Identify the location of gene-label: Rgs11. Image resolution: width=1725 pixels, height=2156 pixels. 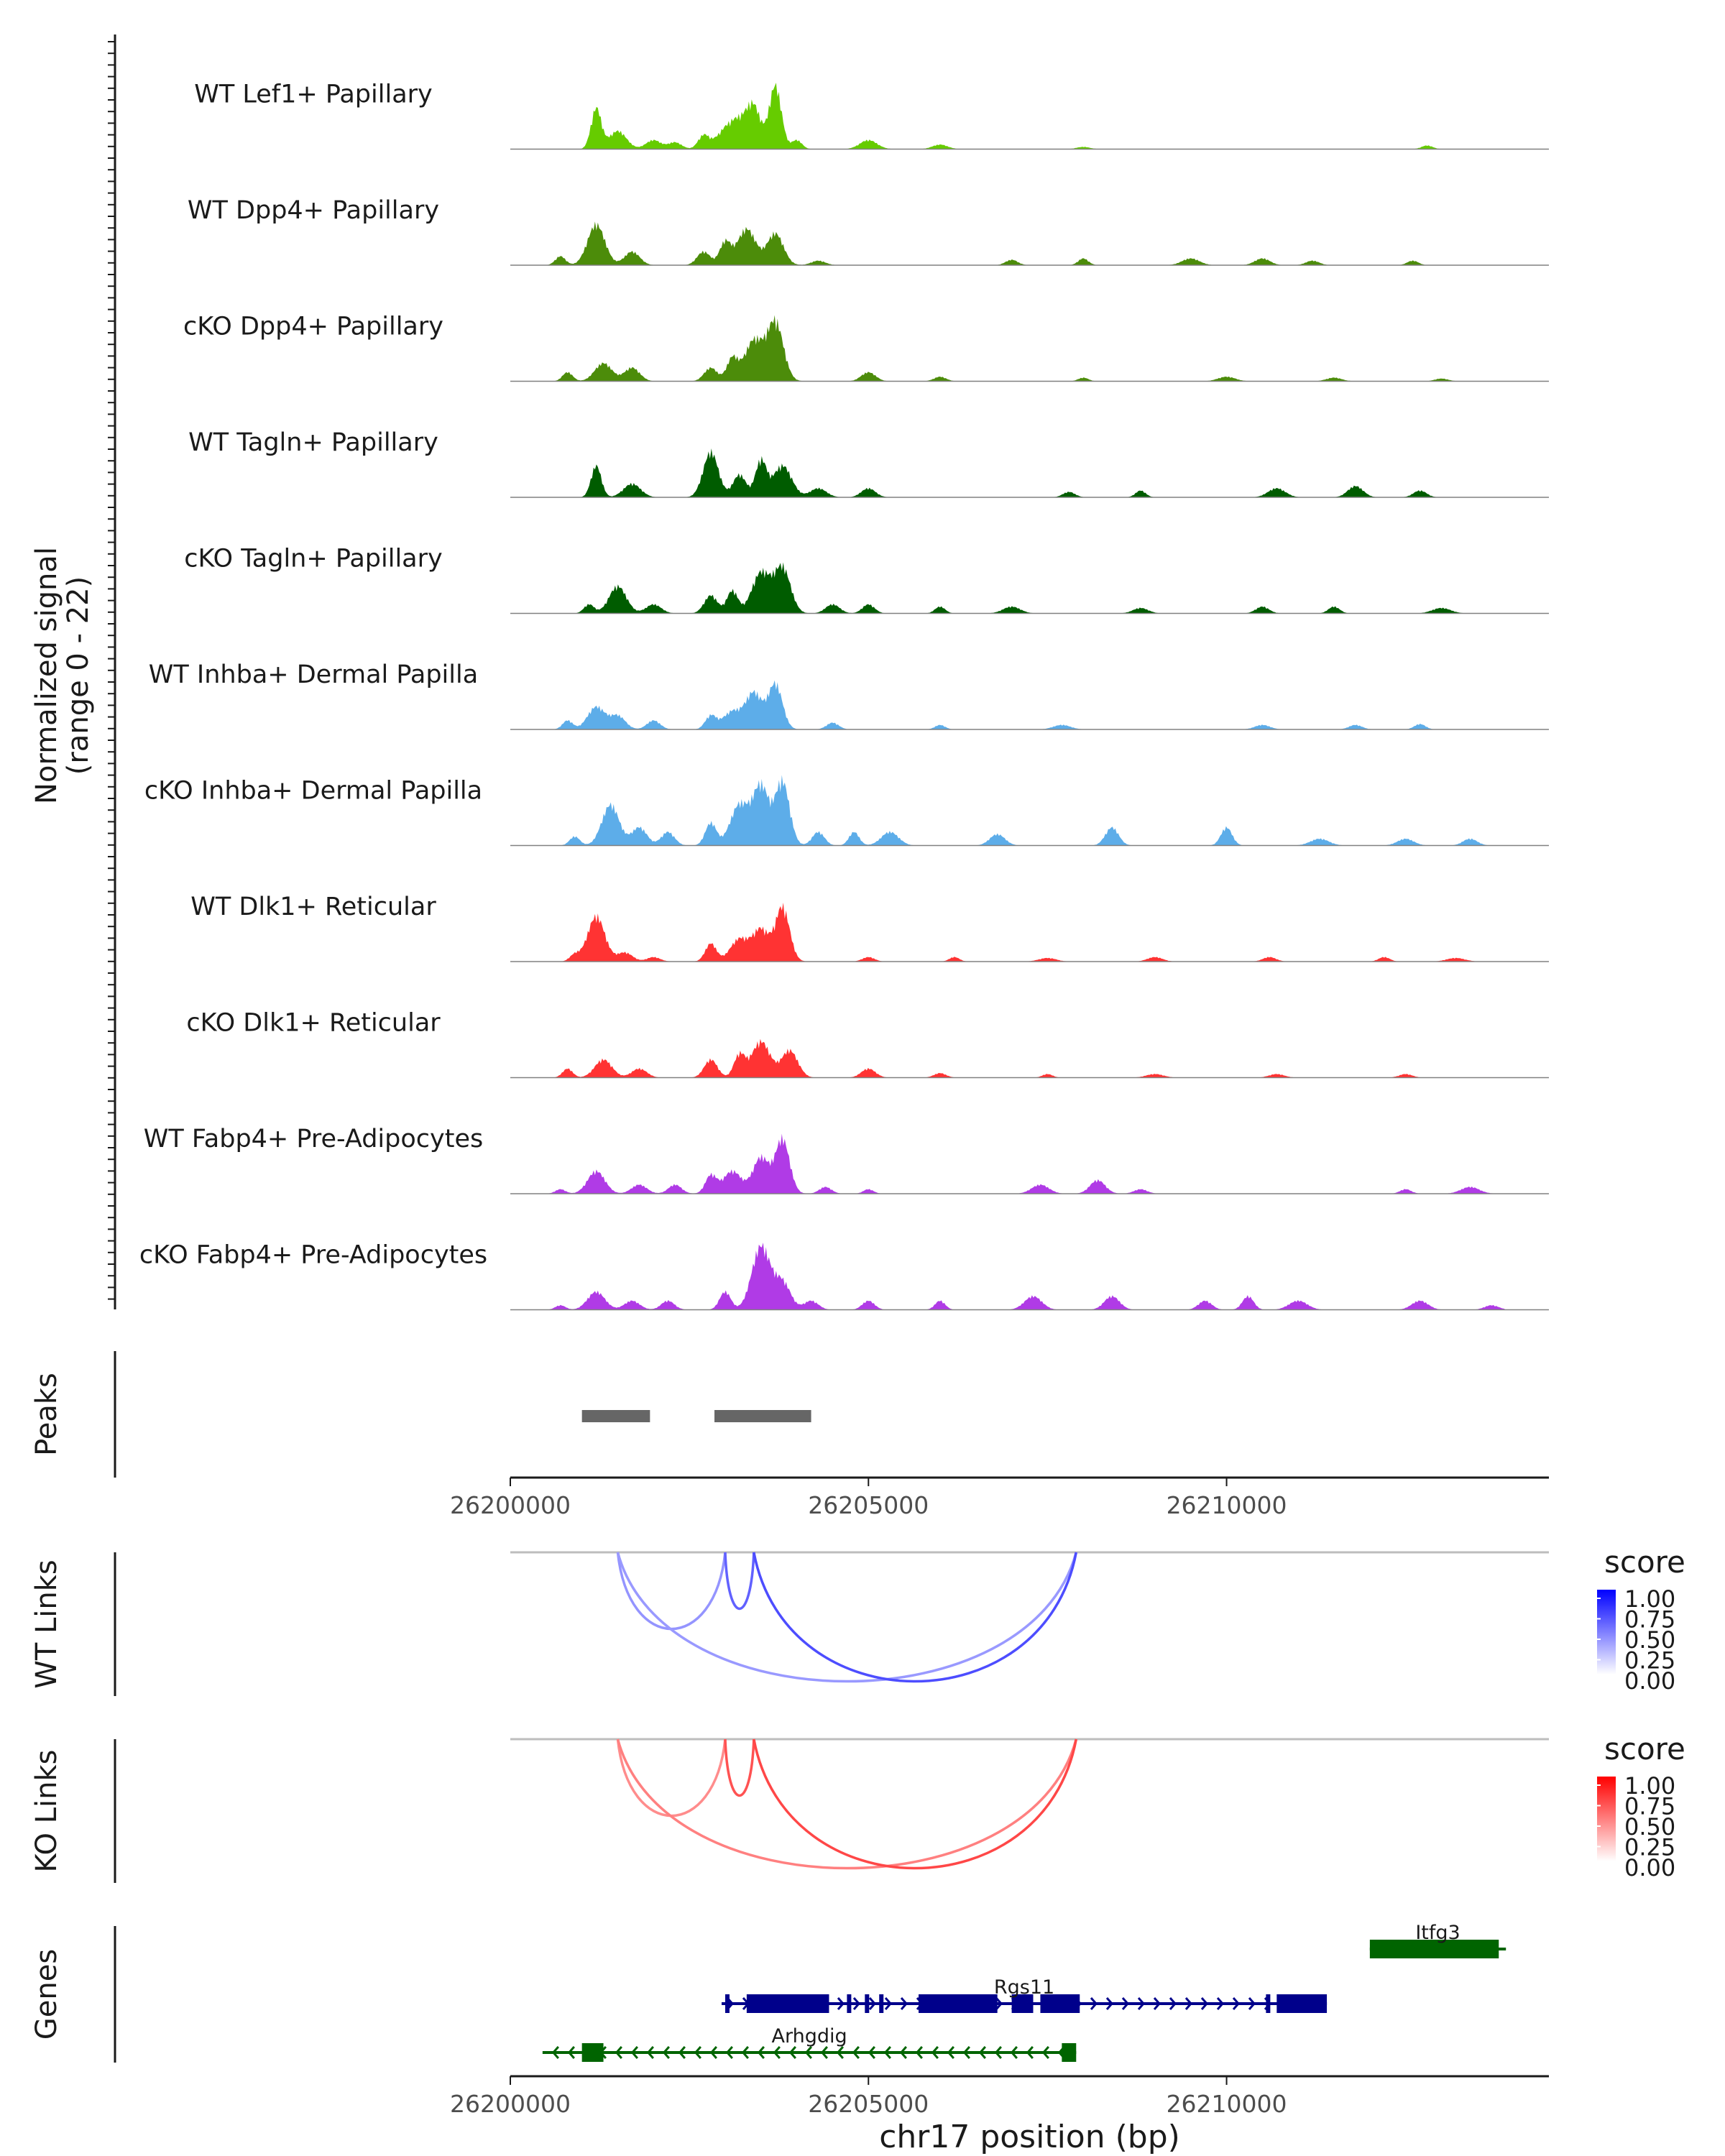
(1024, 1987).